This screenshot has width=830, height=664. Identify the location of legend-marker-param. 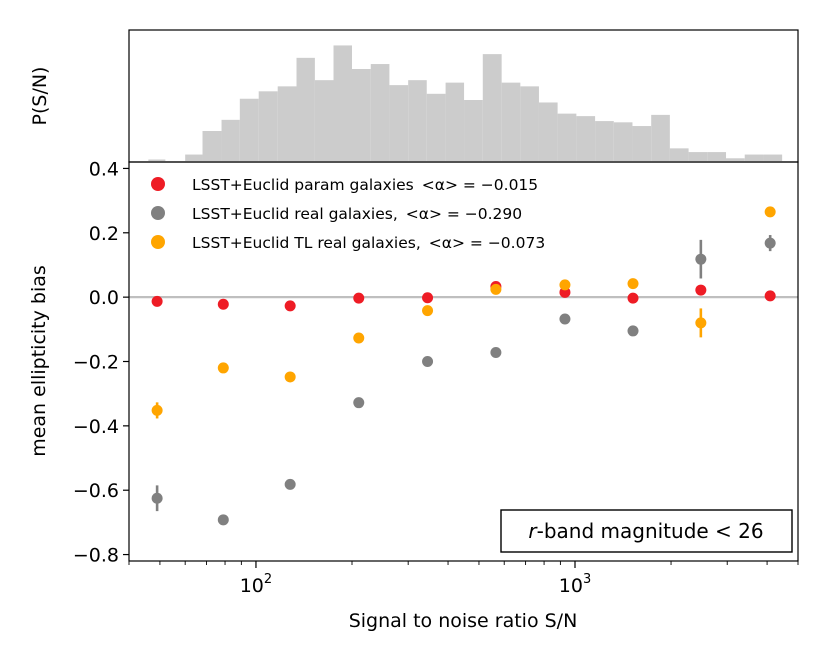
(158, 184).